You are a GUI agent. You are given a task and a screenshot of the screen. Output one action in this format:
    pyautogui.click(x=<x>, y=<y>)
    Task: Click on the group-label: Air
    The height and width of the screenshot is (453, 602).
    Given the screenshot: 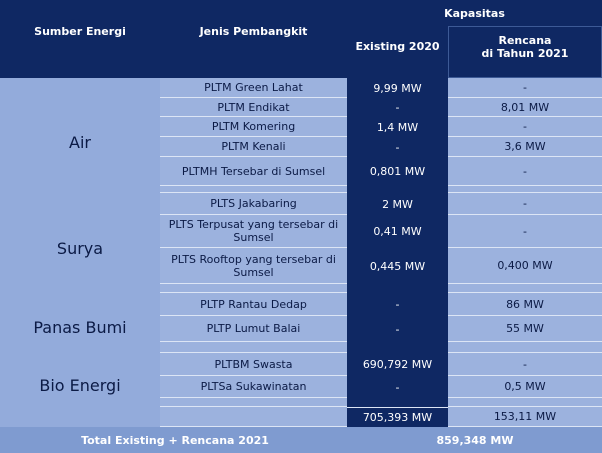 What is the action you would take?
    pyautogui.click(x=80, y=142)
    